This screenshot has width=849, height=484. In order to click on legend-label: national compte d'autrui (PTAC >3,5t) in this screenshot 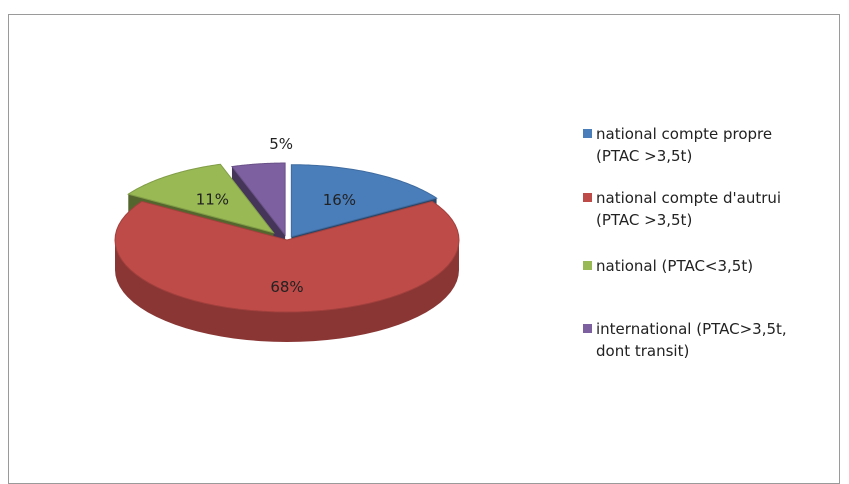, I will do `click(689, 209)`.